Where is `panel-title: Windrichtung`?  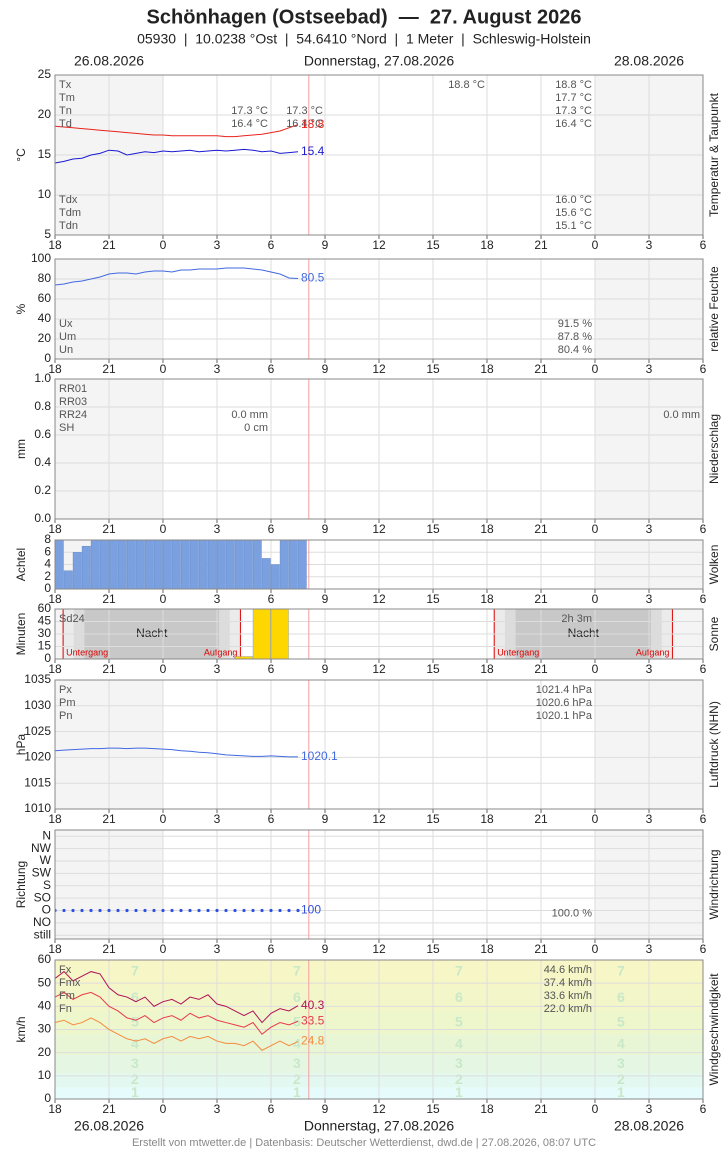 panel-title: Windrichtung is located at coordinates (714, 884).